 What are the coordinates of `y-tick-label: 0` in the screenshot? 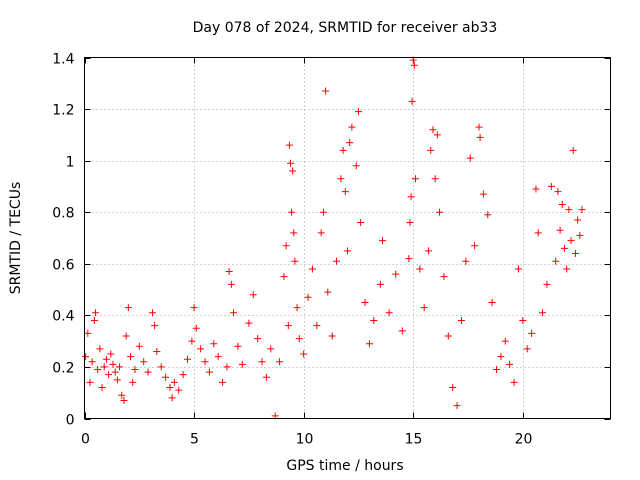 It's located at (70, 421).